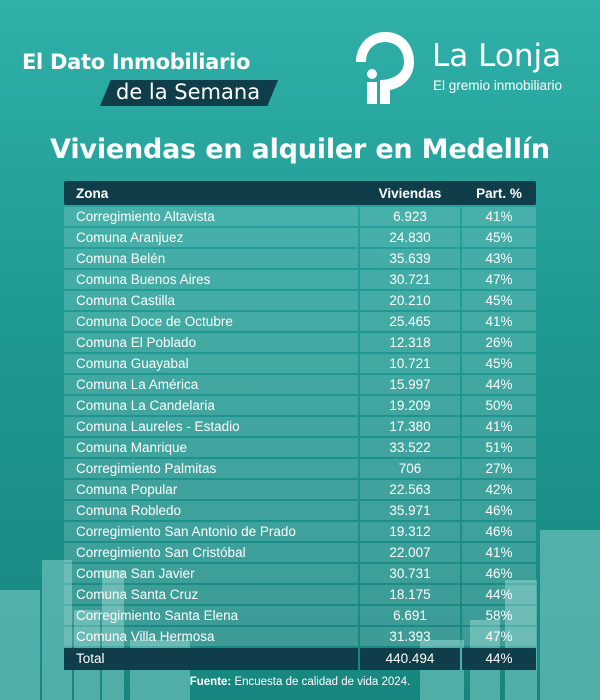 The height and width of the screenshot is (700, 600). I want to click on viviendas-cell: 20.210, so click(410, 300).